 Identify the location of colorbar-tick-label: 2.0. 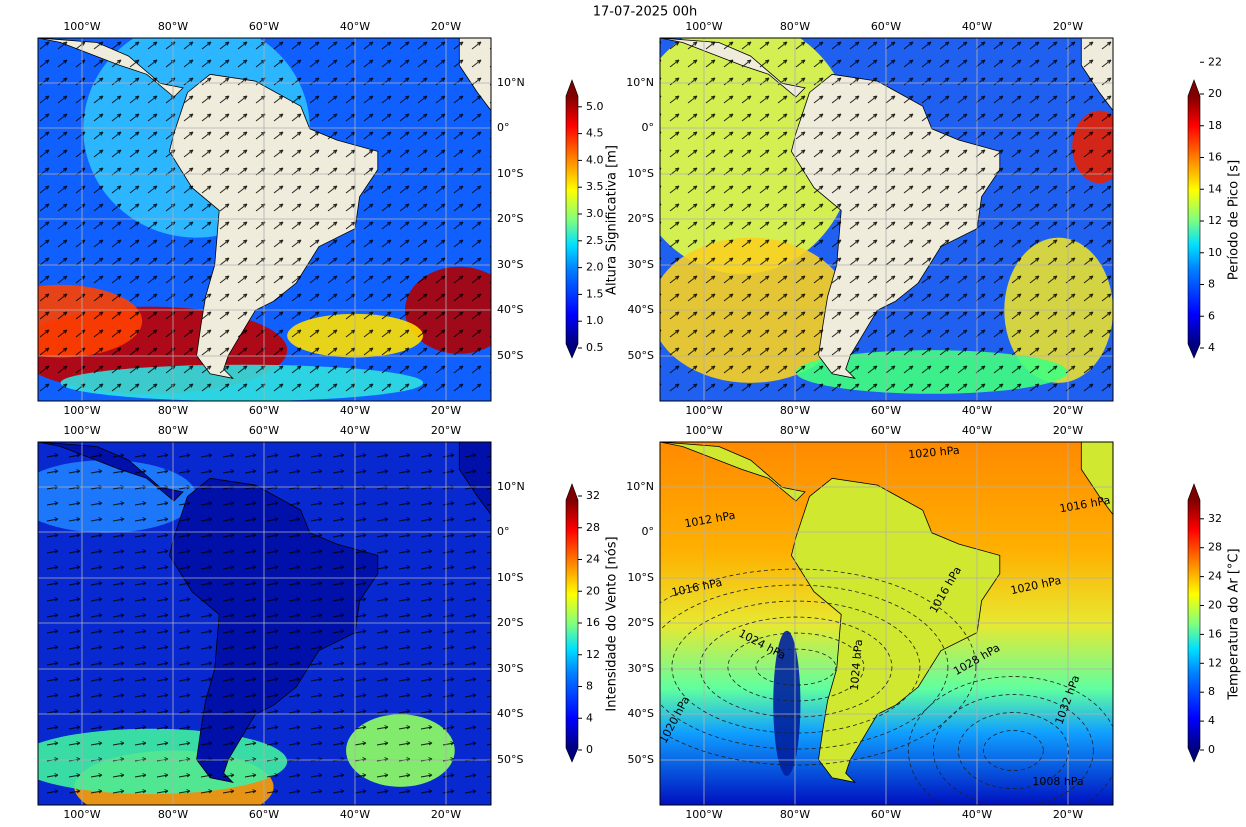
(595, 267).